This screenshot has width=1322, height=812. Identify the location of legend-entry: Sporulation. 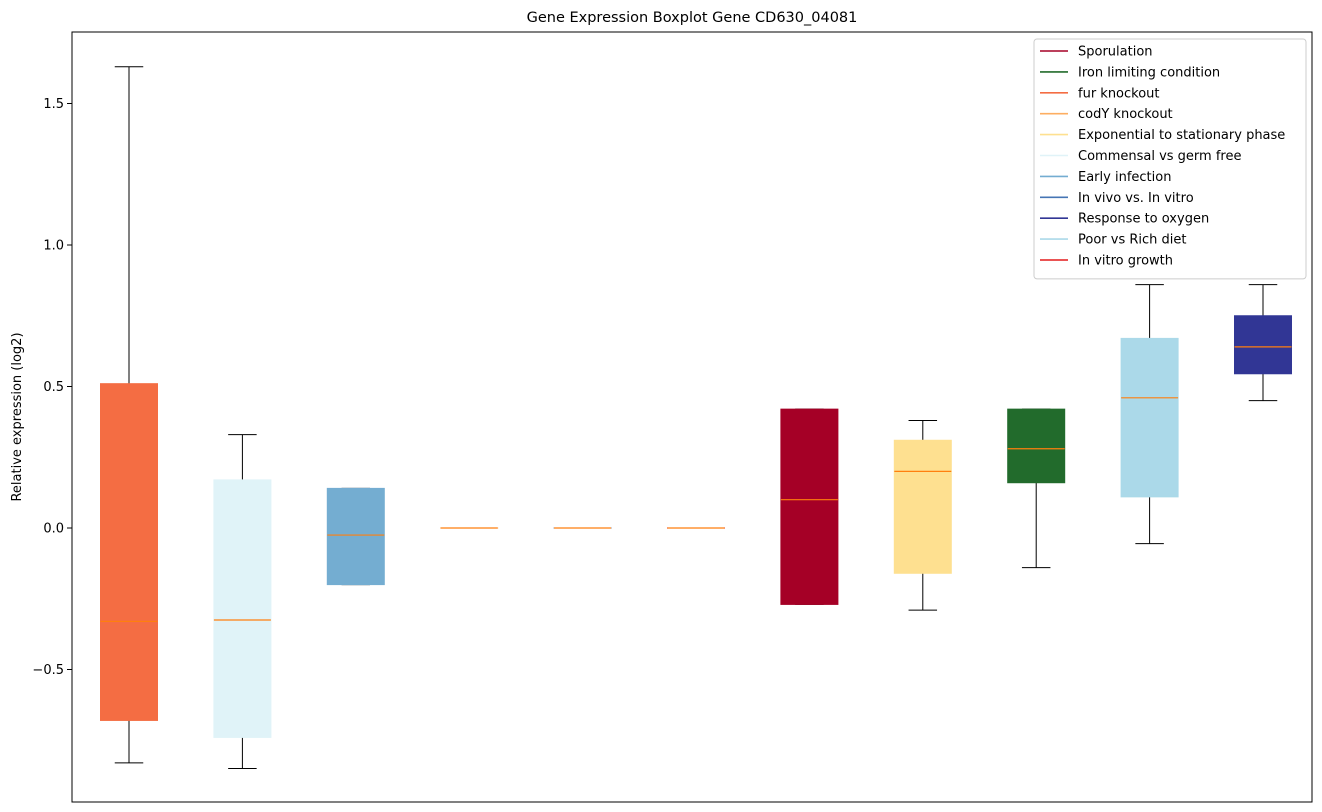
(1096, 52).